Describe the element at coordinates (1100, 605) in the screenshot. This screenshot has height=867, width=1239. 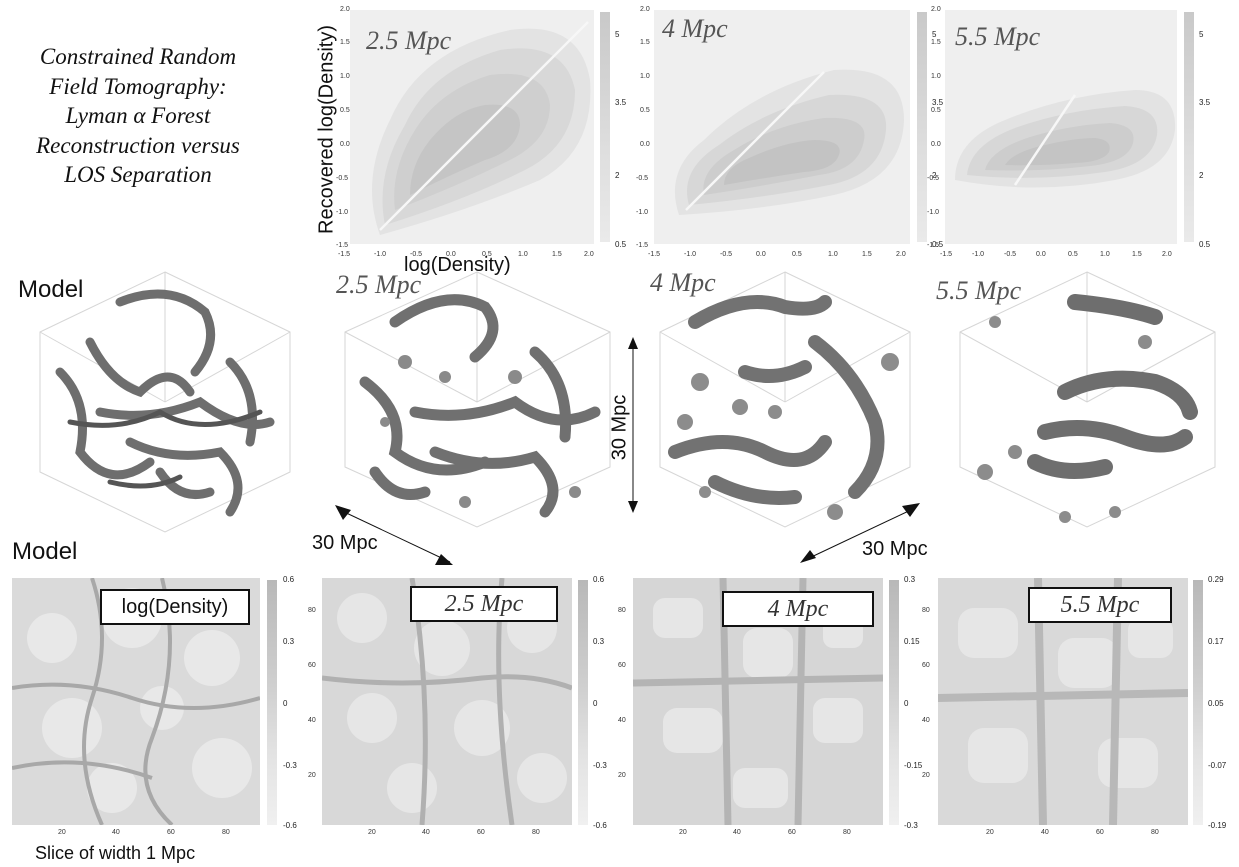
I see `slice-label: 5.5 Mpc` at that location.